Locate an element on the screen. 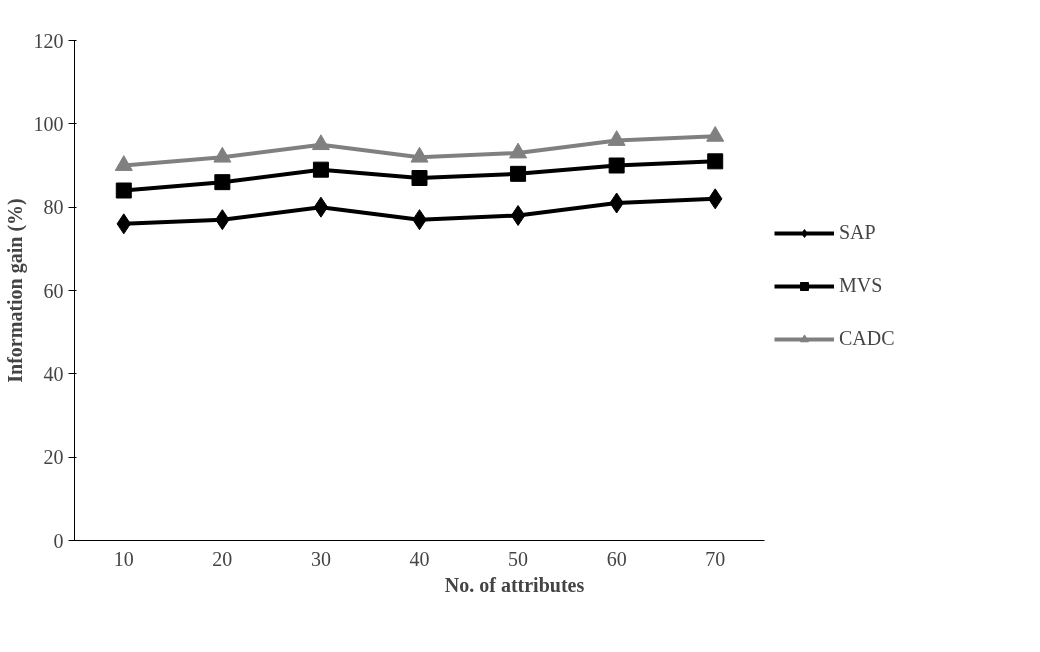  legend-label: SAP is located at coordinates (857, 232).